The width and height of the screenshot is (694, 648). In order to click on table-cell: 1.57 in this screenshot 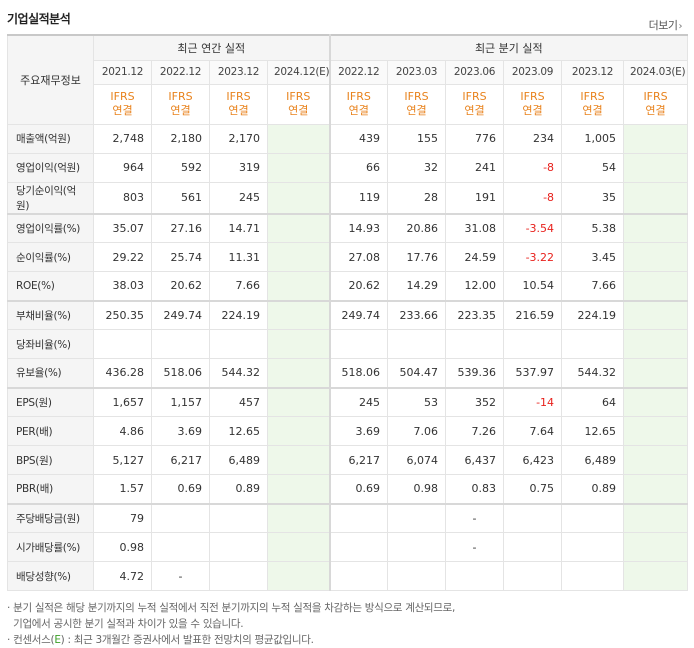, I will do `click(122, 489)`.